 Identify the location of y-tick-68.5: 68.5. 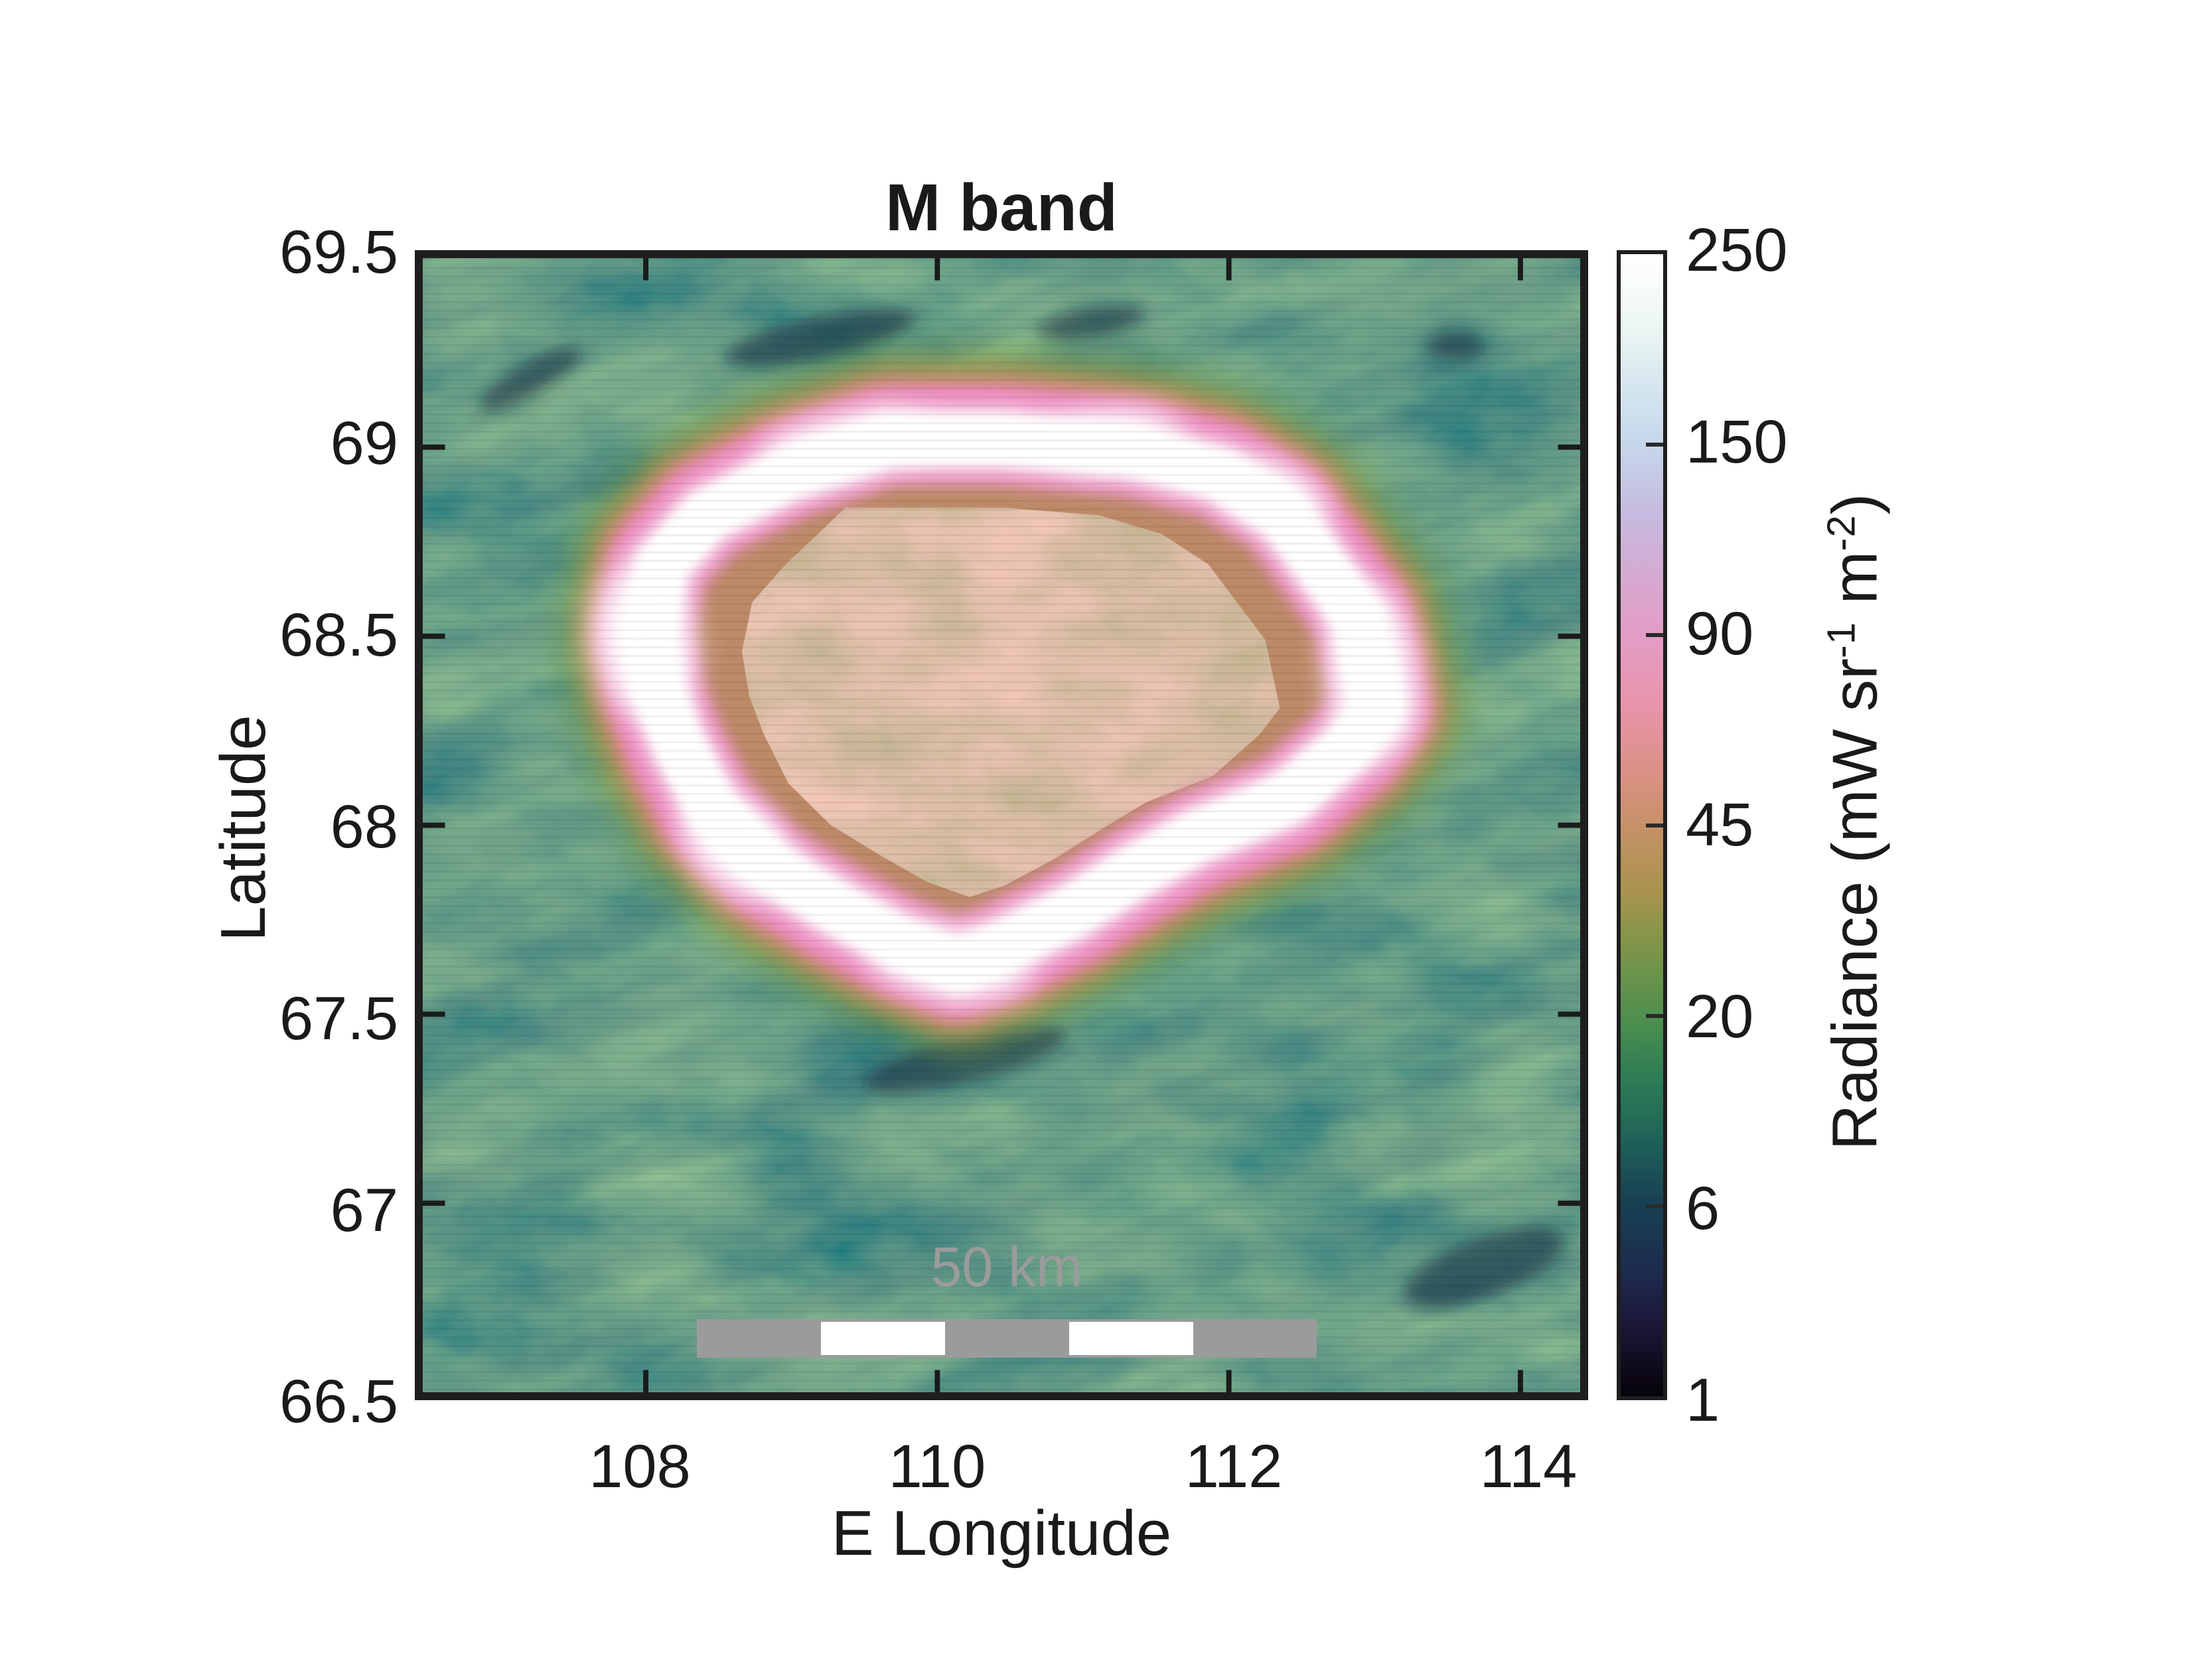
(338, 635).